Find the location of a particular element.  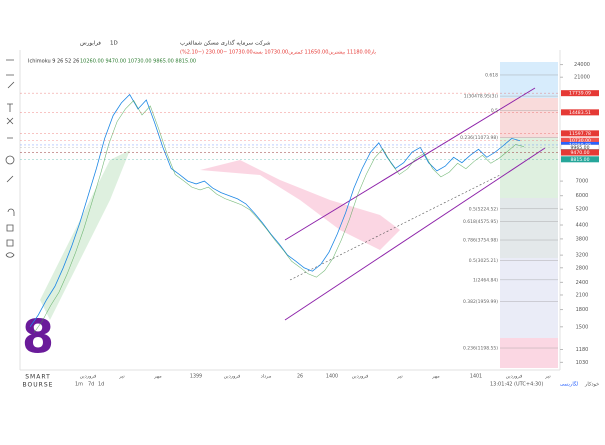

price-tick-label: 1500 is located at coordinates (582, 327).